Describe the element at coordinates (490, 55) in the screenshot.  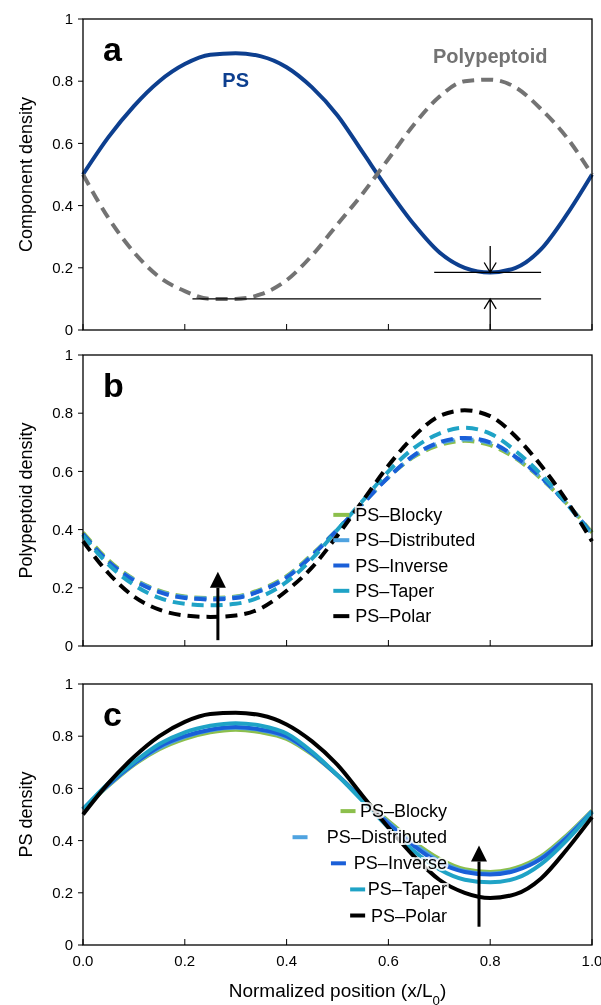
I see `series-label: Polypeptoid` at that location.